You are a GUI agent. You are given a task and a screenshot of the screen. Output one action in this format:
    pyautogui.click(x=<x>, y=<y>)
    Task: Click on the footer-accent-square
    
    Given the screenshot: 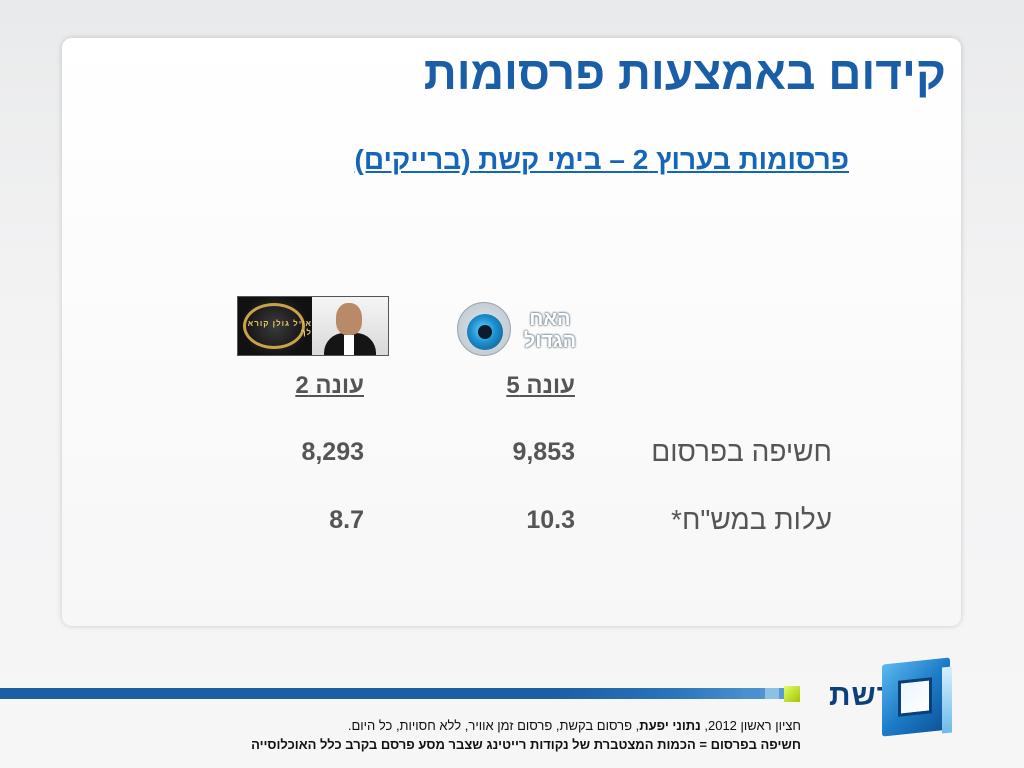 What is the action you would take?
    pyautogui.click(x=792, y=694)
    